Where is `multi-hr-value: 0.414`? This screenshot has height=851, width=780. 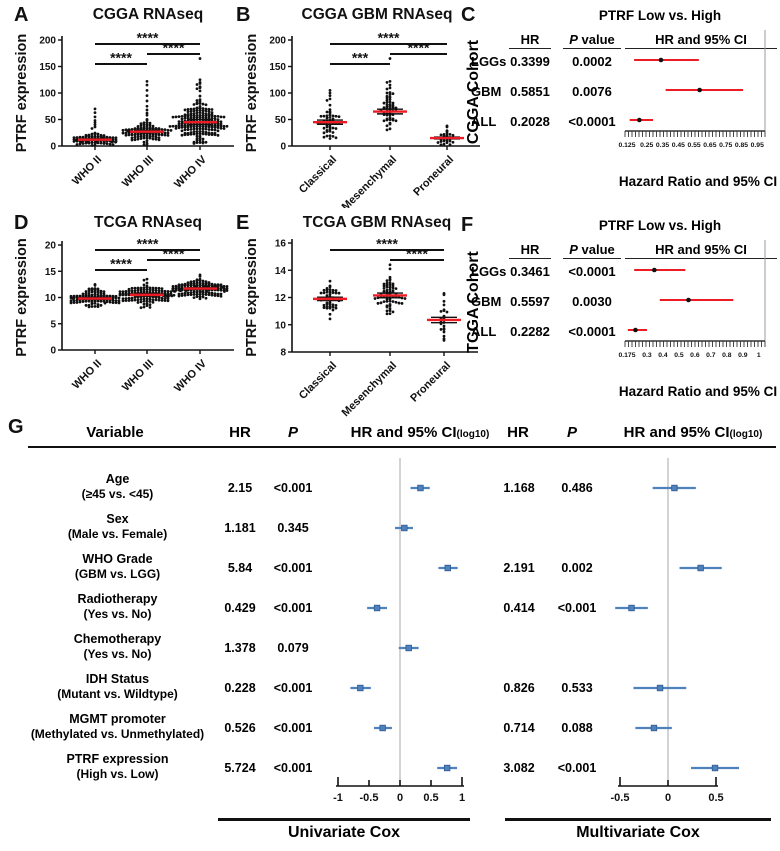
multi-hr-value: 0.414 is located at coordinates (519, 608).